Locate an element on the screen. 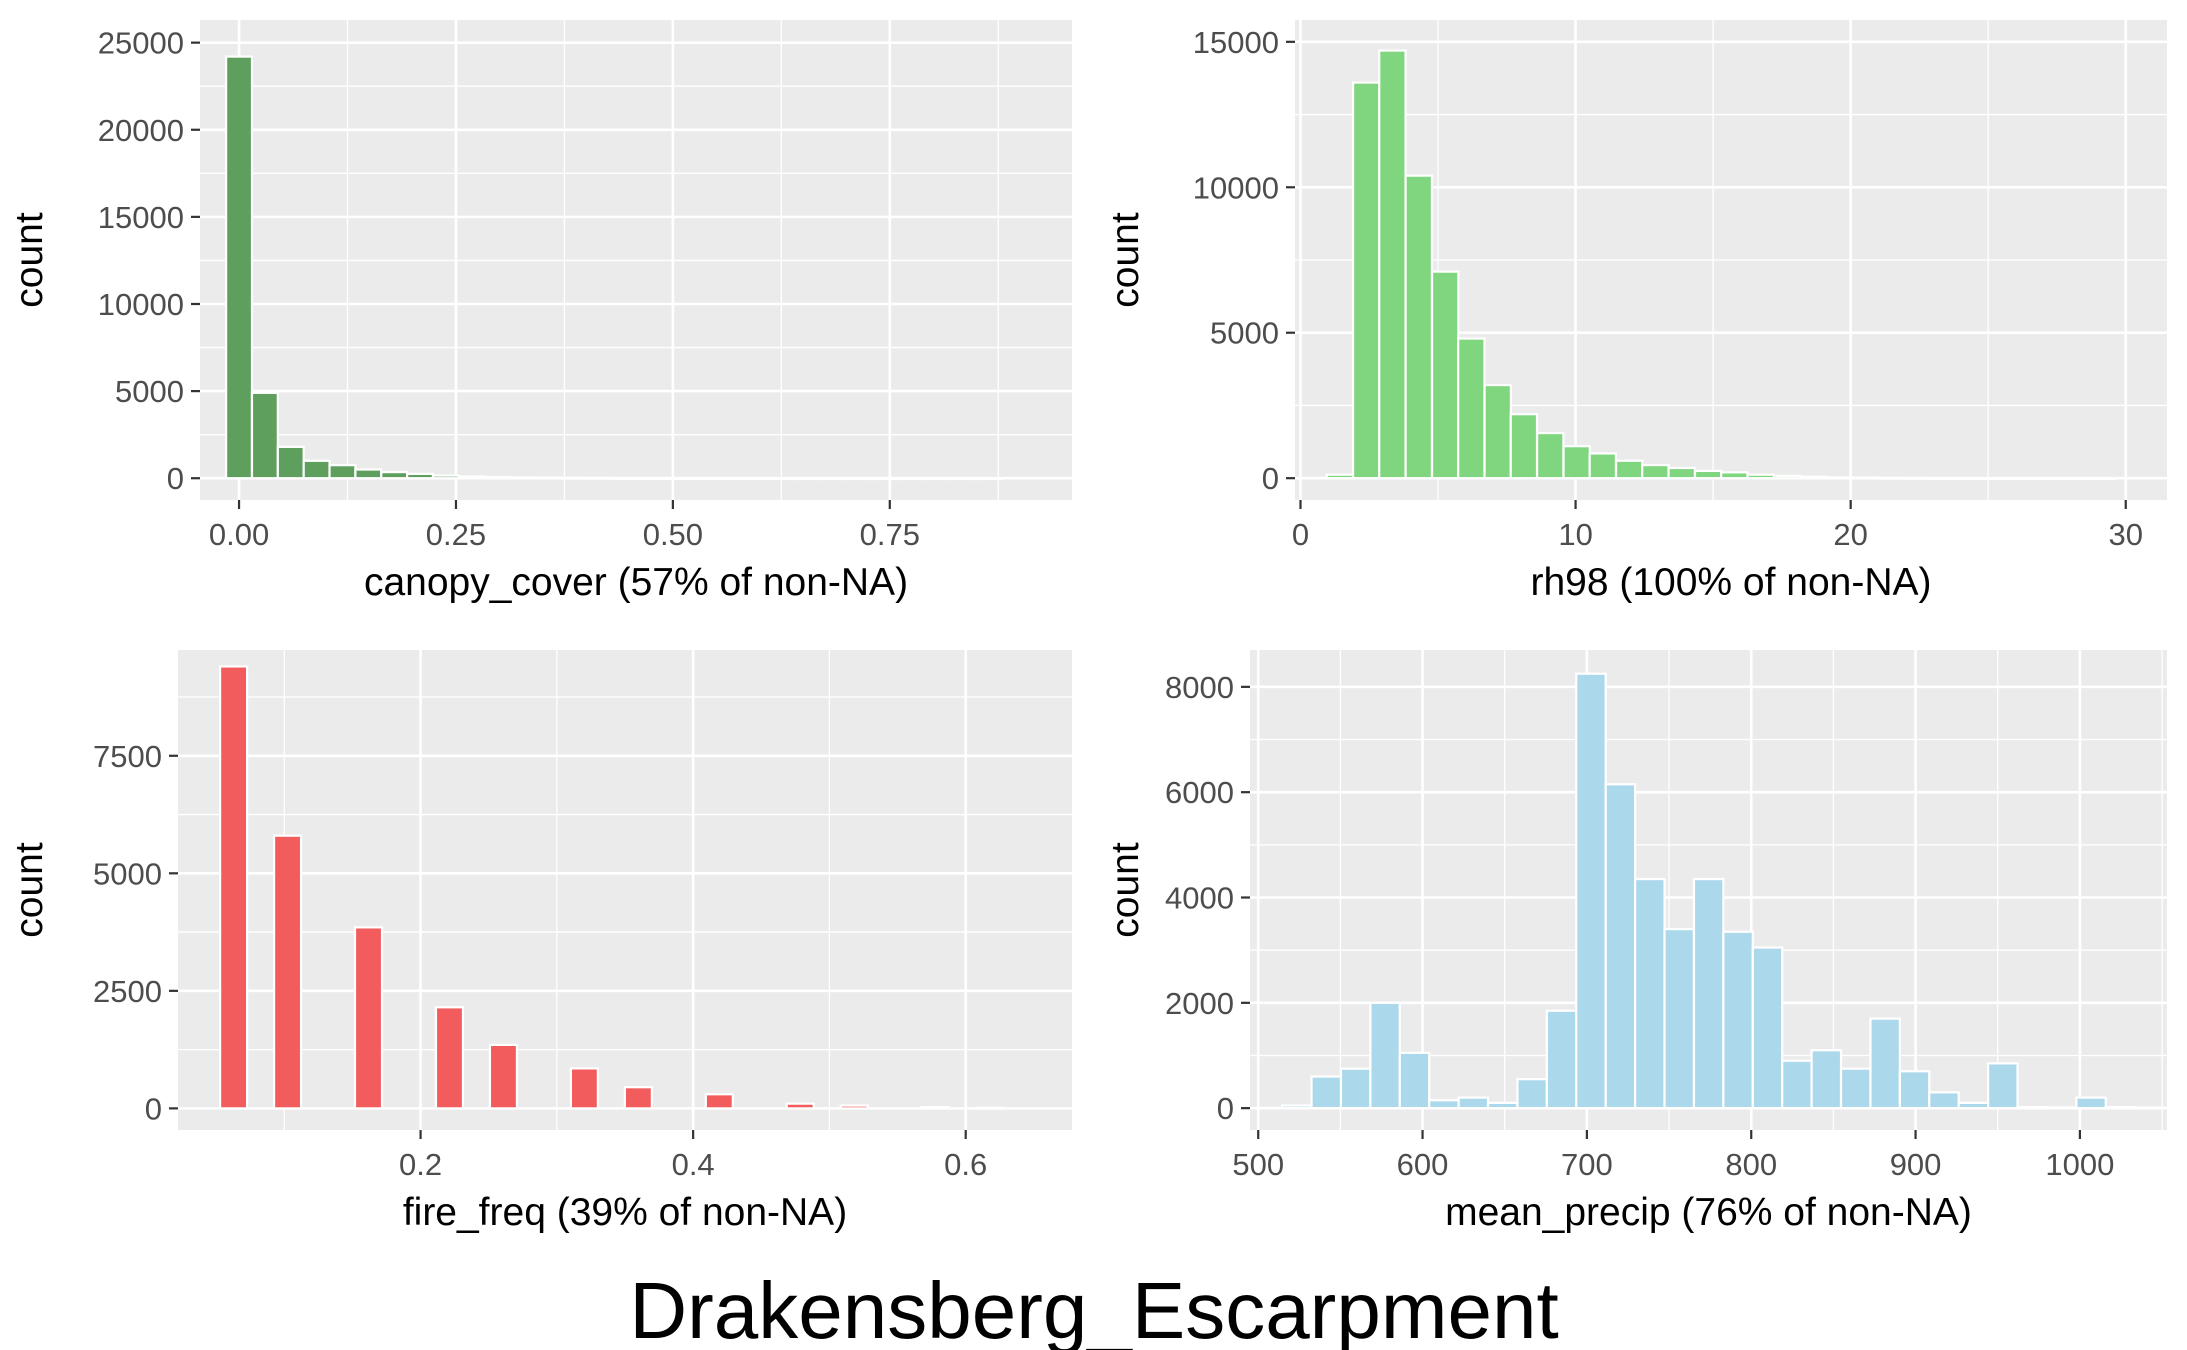 The width and height of the screenshot is (2187, 1350). y-tick-label: 20000 is located at coordinates (141, 130).